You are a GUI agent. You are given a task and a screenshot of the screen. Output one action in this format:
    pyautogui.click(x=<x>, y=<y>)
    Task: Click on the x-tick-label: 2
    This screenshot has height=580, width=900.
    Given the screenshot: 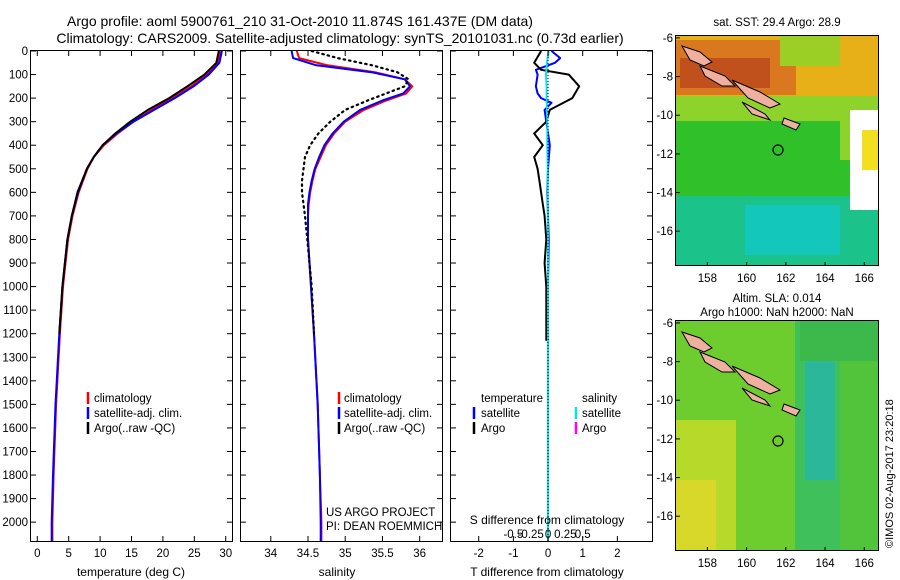 What is the action you would take?
    pyautogui.click(x=617, y=554)
    